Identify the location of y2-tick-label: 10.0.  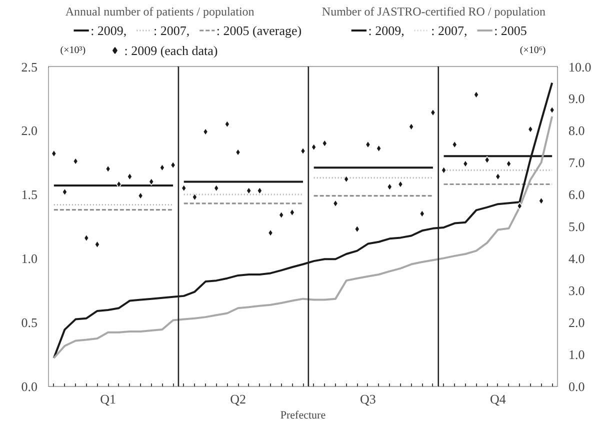
(580, 67).